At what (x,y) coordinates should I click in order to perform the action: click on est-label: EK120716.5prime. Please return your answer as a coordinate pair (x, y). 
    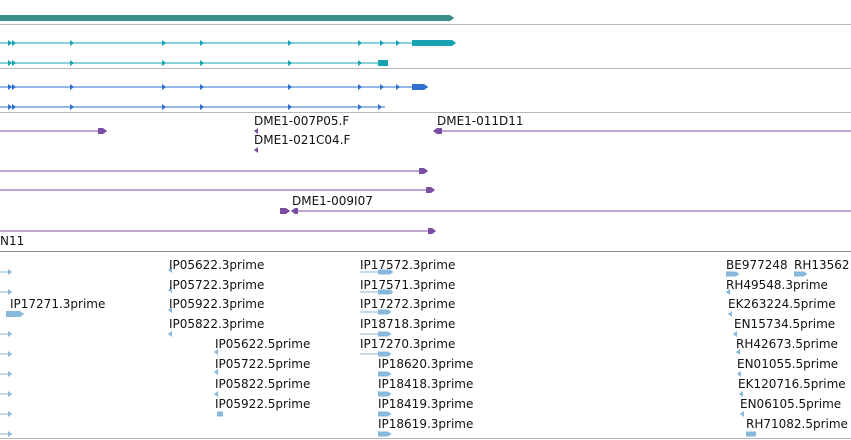
    Looking at the image, I should click on (792, 384).